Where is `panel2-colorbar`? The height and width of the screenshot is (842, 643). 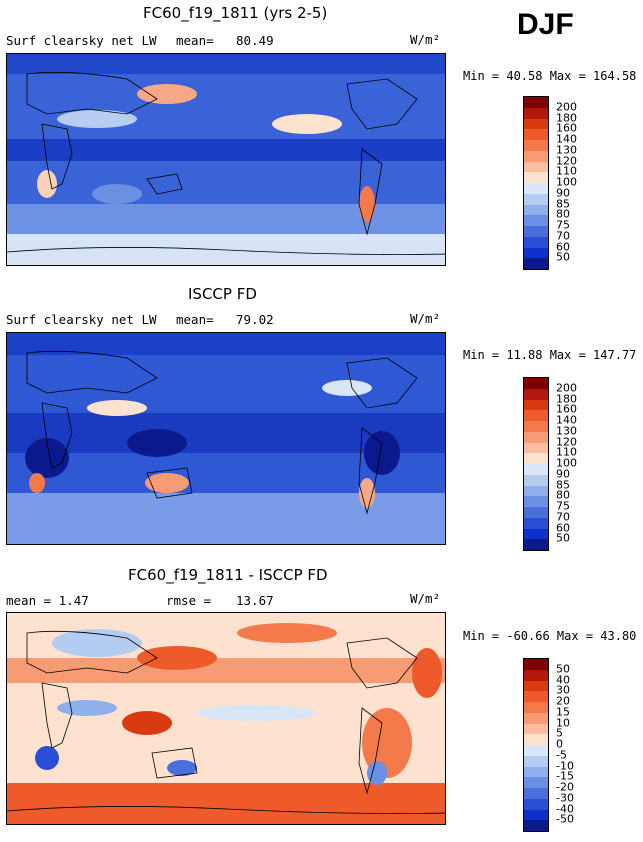
panel2-colorbar is located at coordinates (536, 464).